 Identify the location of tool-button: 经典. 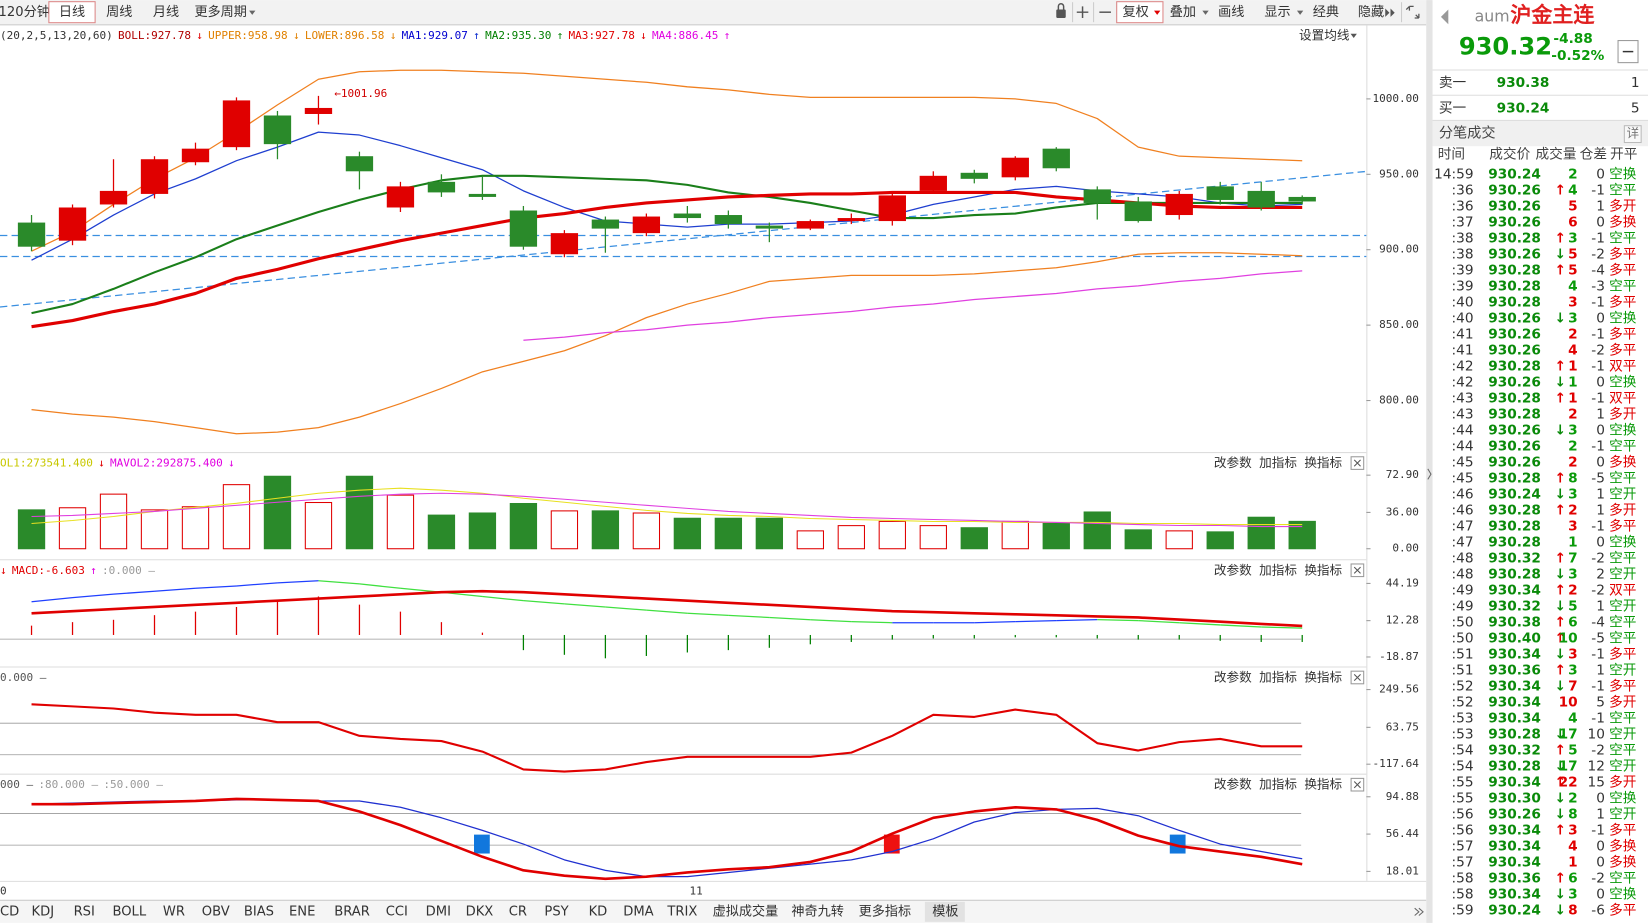
(1326, 12).